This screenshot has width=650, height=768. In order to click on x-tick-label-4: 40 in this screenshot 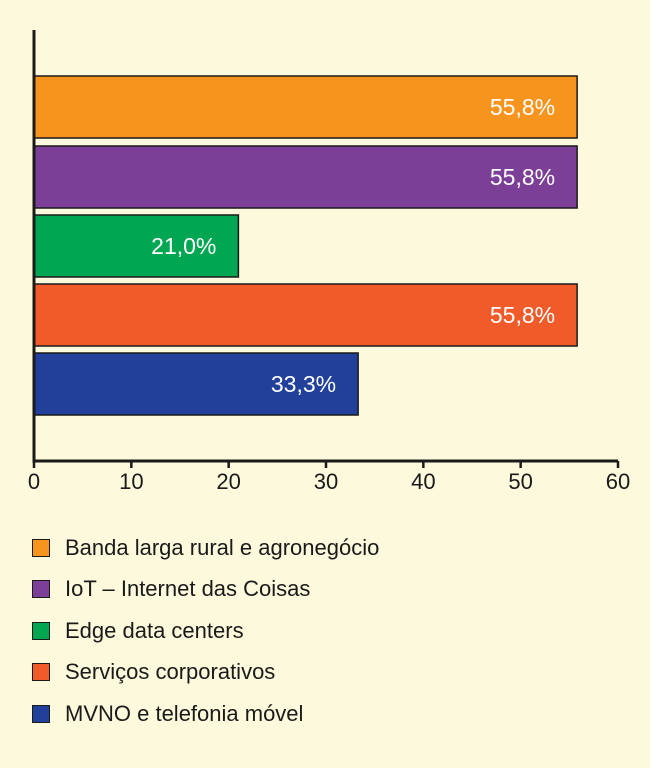, I will do `click(423, 481)`.